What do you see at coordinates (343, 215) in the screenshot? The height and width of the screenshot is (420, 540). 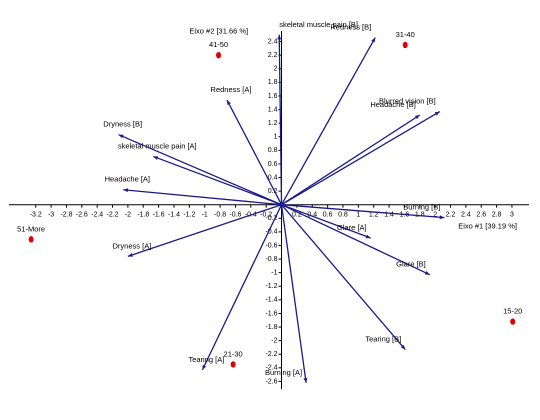 I see `x-tick-label: 0.8` at bounding box center [343, 215].